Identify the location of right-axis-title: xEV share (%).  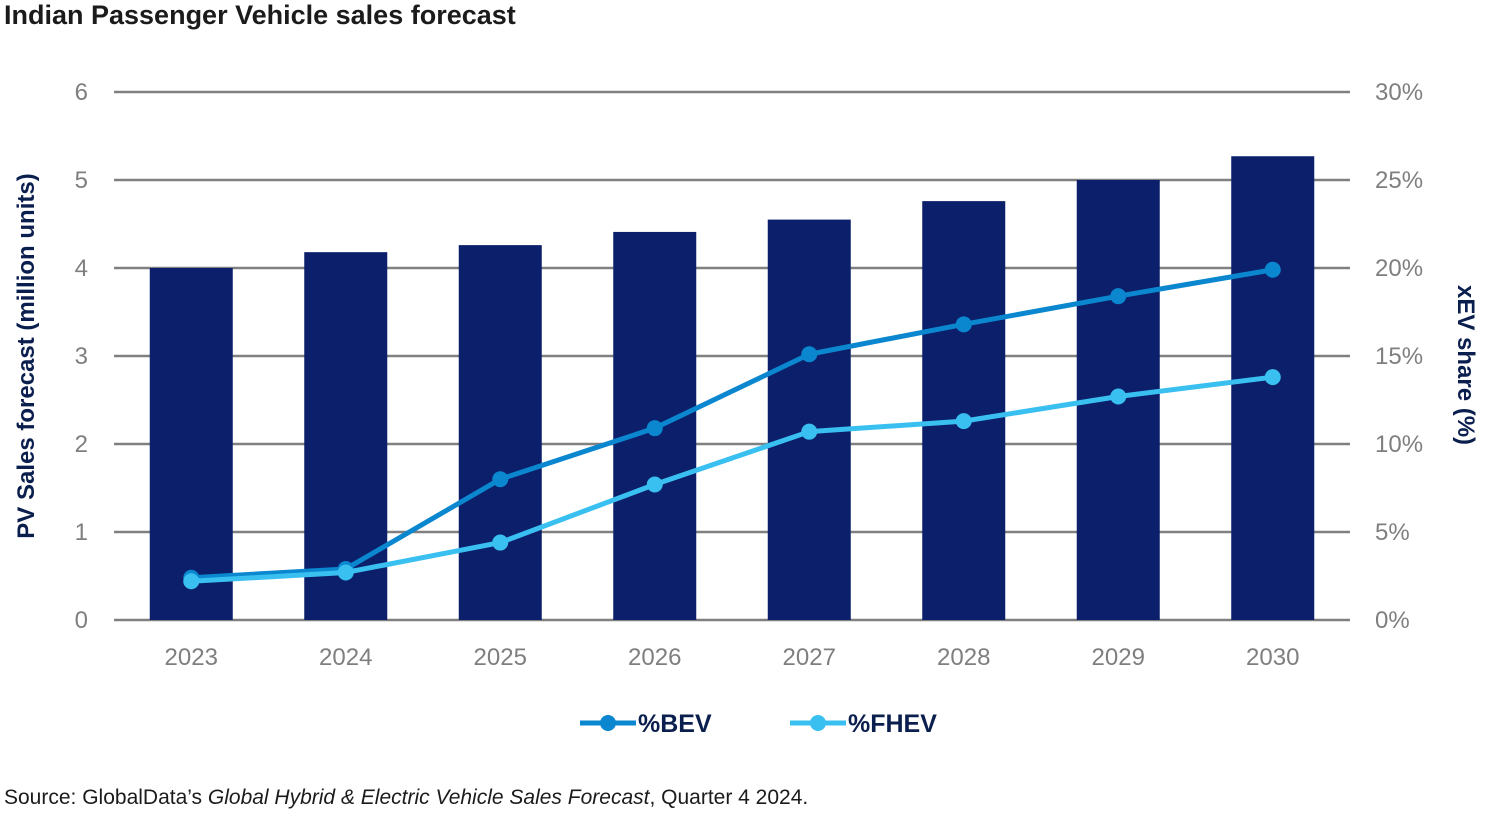
(1465, 365).